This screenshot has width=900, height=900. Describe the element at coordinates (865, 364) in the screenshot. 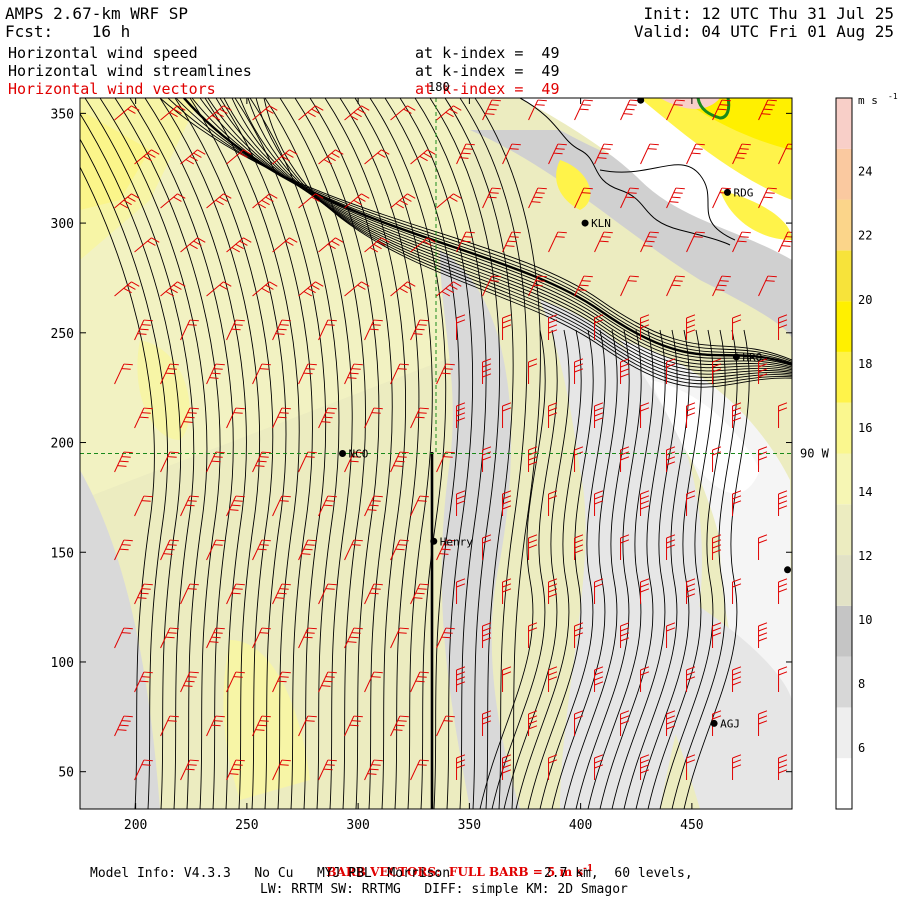

I see `colorbar-label: 18` at that location.